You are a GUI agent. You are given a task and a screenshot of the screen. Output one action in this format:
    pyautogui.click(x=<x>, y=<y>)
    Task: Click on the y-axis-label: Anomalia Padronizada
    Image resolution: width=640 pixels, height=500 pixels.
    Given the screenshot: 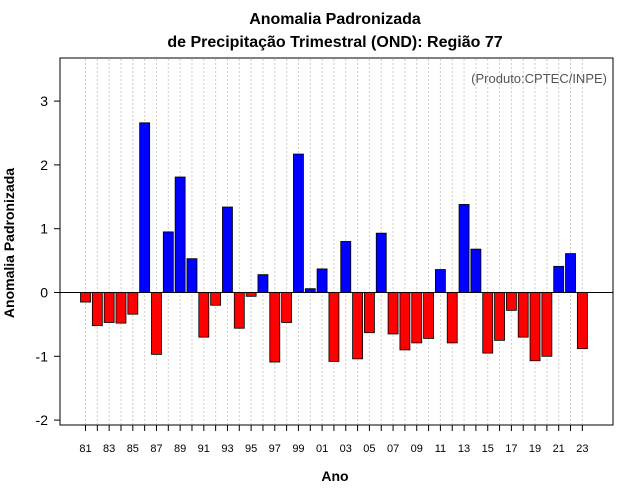 What is the action you would take?
    pyautogui.click(x=9, y=243)
    